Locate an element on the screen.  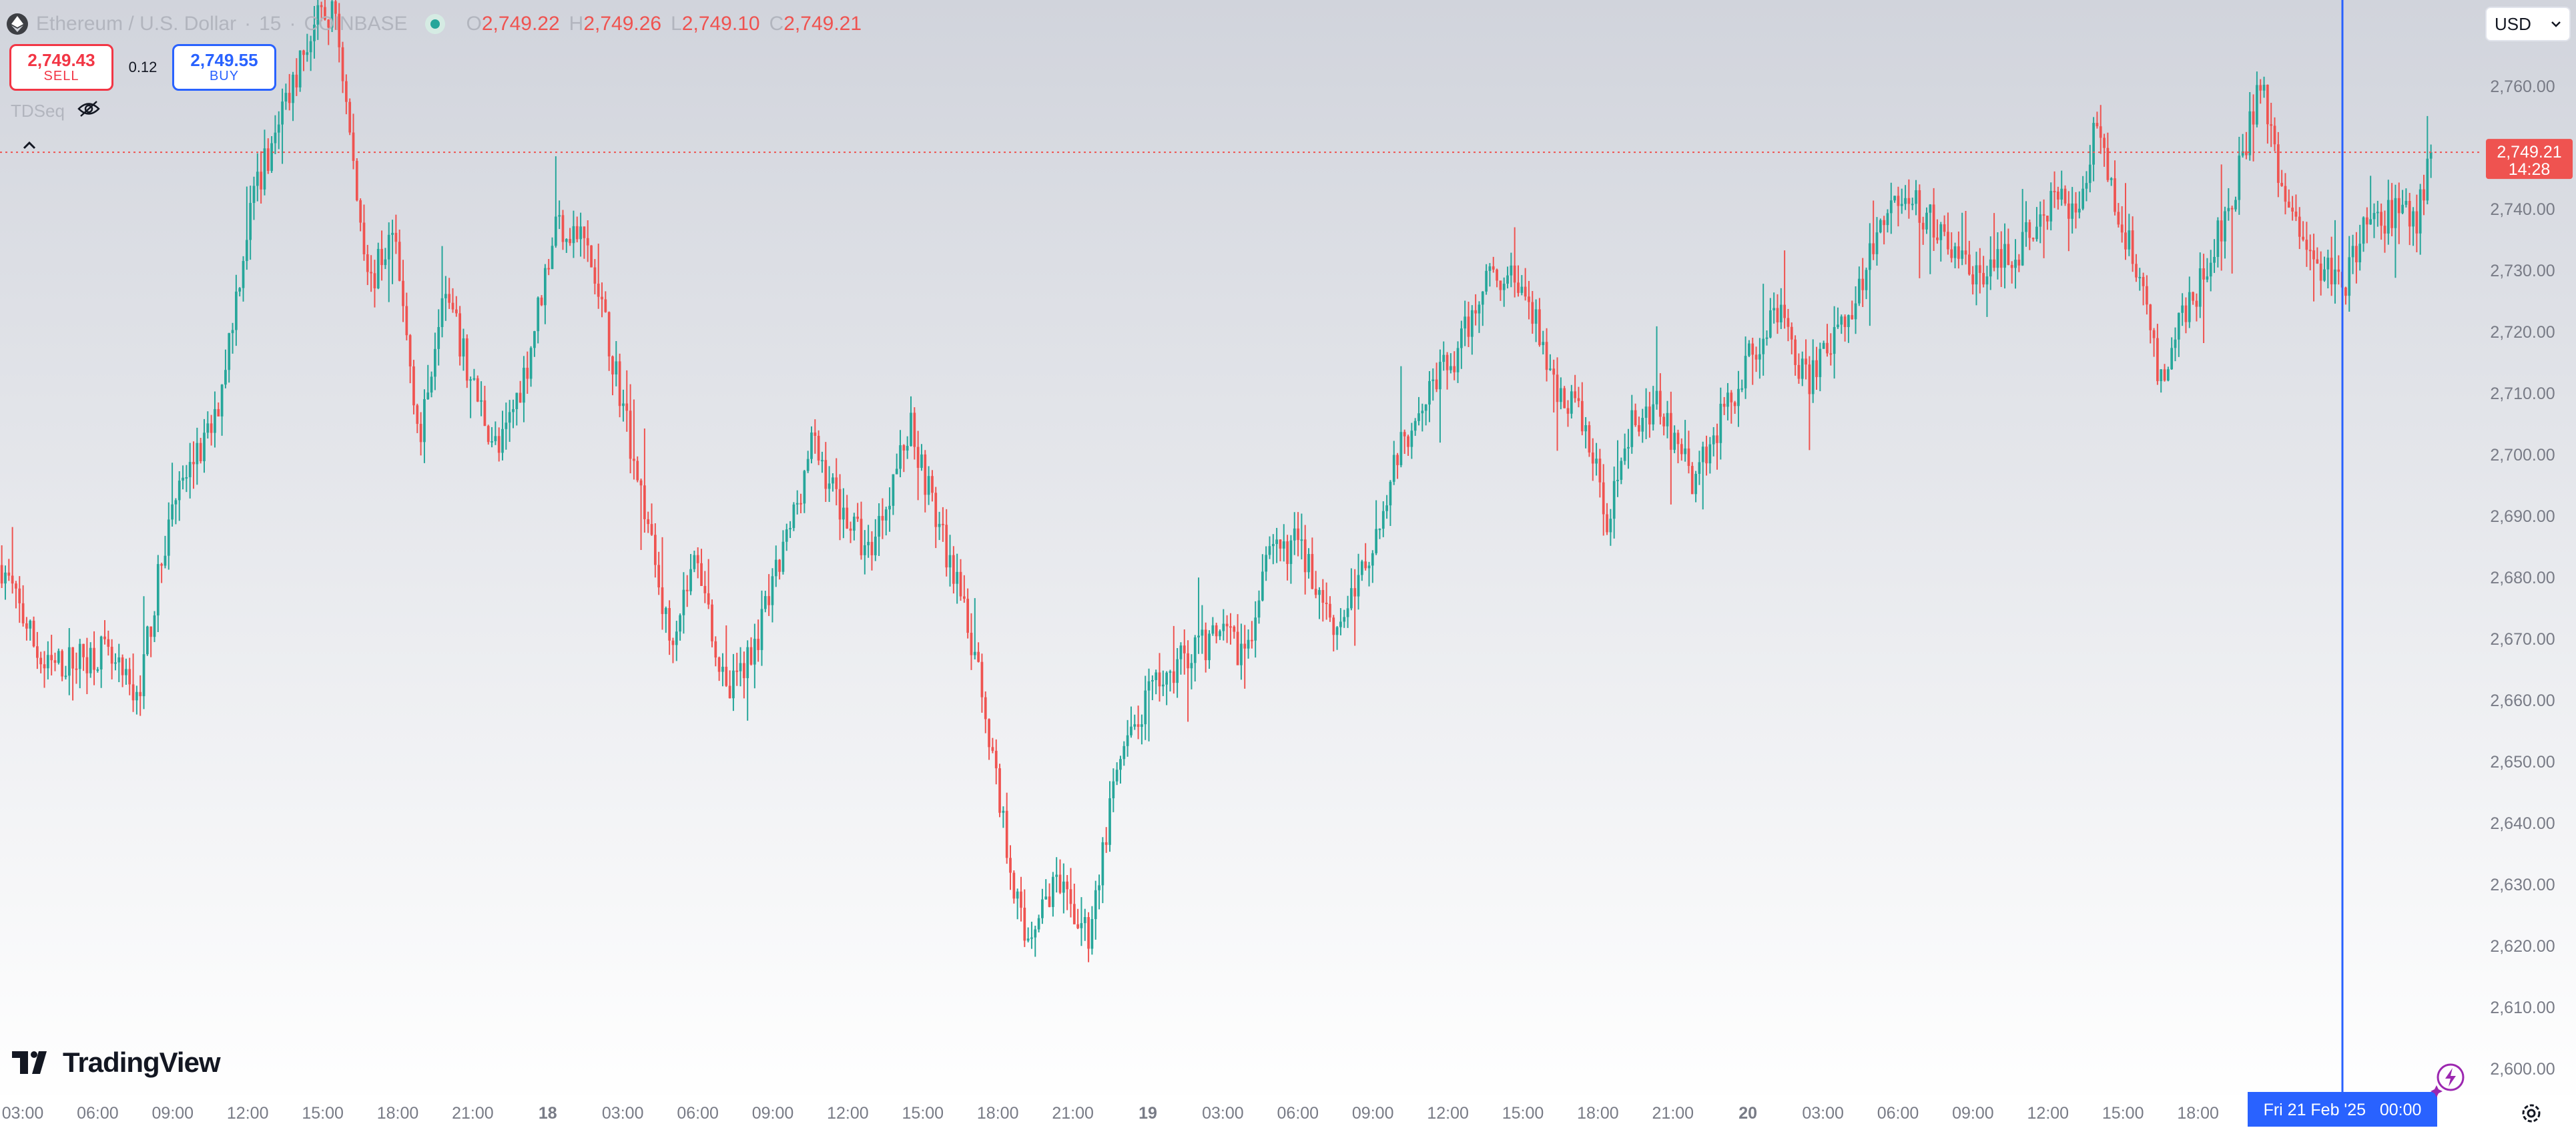
gear-icon is located at coordinates (2531, 1113).